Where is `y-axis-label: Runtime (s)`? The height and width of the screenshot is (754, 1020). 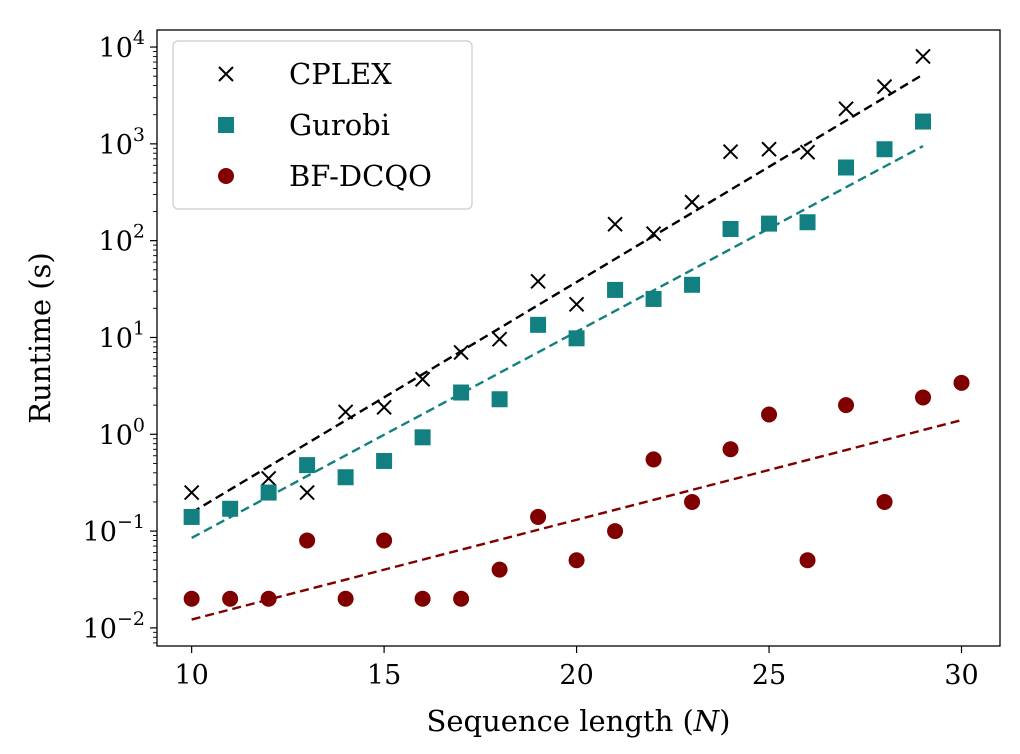
y-axis-label: Runtime (s) is located at coordinates (40, 338).